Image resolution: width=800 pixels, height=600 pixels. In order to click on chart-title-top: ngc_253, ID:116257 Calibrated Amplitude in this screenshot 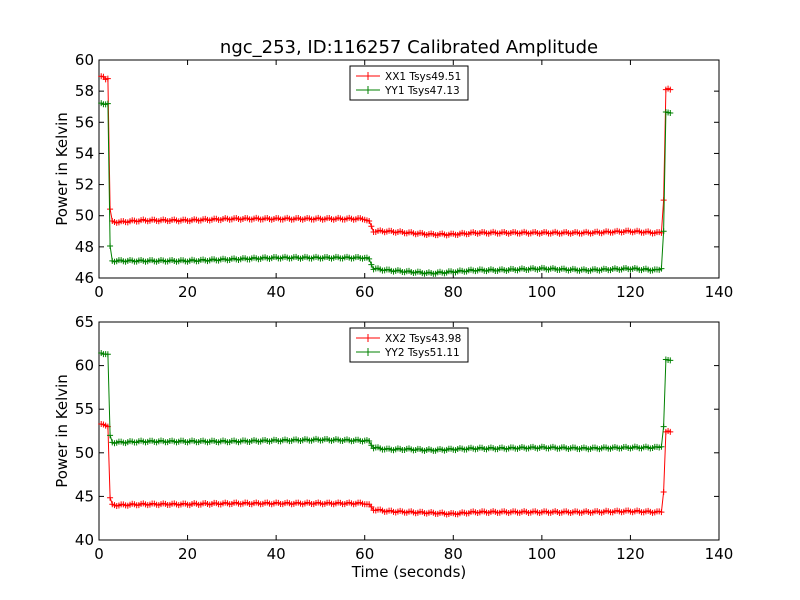, I will do `click(409, 47)`.